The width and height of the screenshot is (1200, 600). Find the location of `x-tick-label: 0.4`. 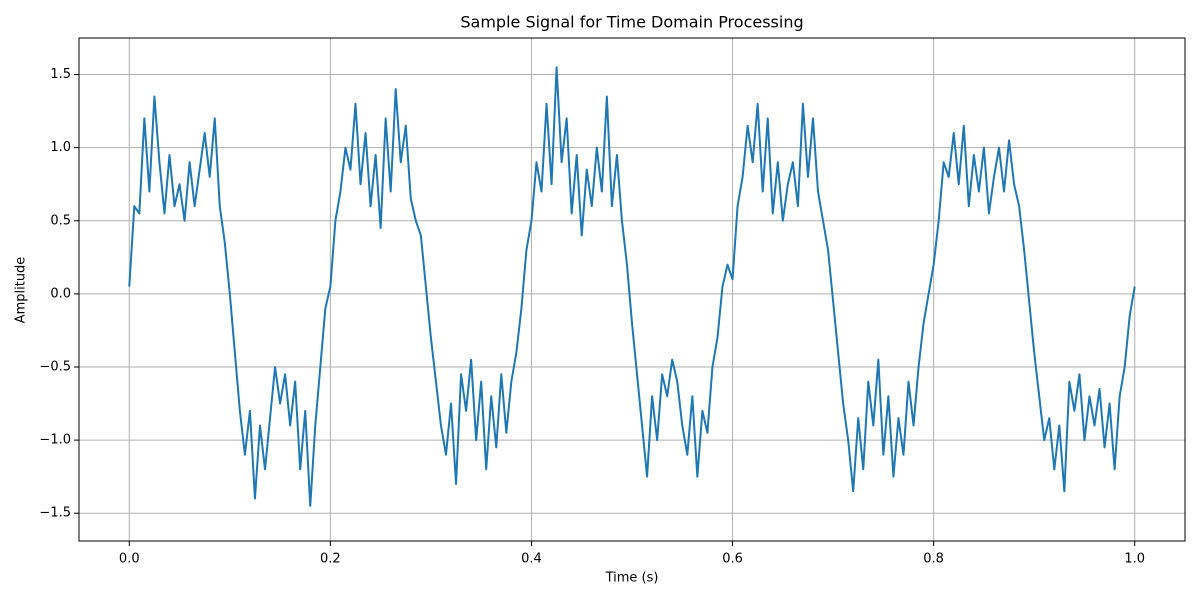

x-tick-label: 0.4 is located at coordinates (531, 559).